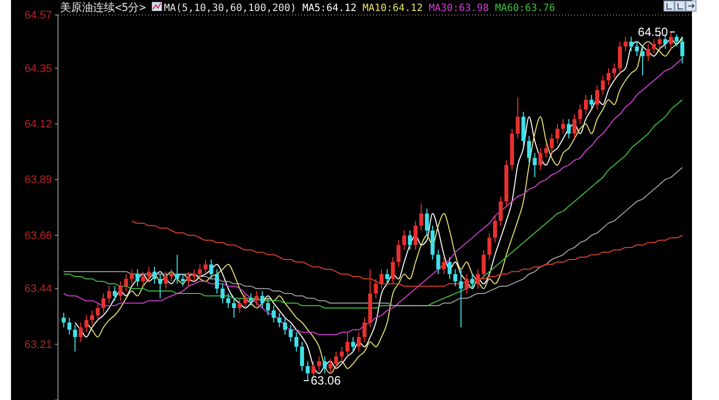 The image size is (719, 400). What do you see at coordinates (458, 8) in the screenshot?
I see `text: MA30:63.98` at bounding box center [458, 8].